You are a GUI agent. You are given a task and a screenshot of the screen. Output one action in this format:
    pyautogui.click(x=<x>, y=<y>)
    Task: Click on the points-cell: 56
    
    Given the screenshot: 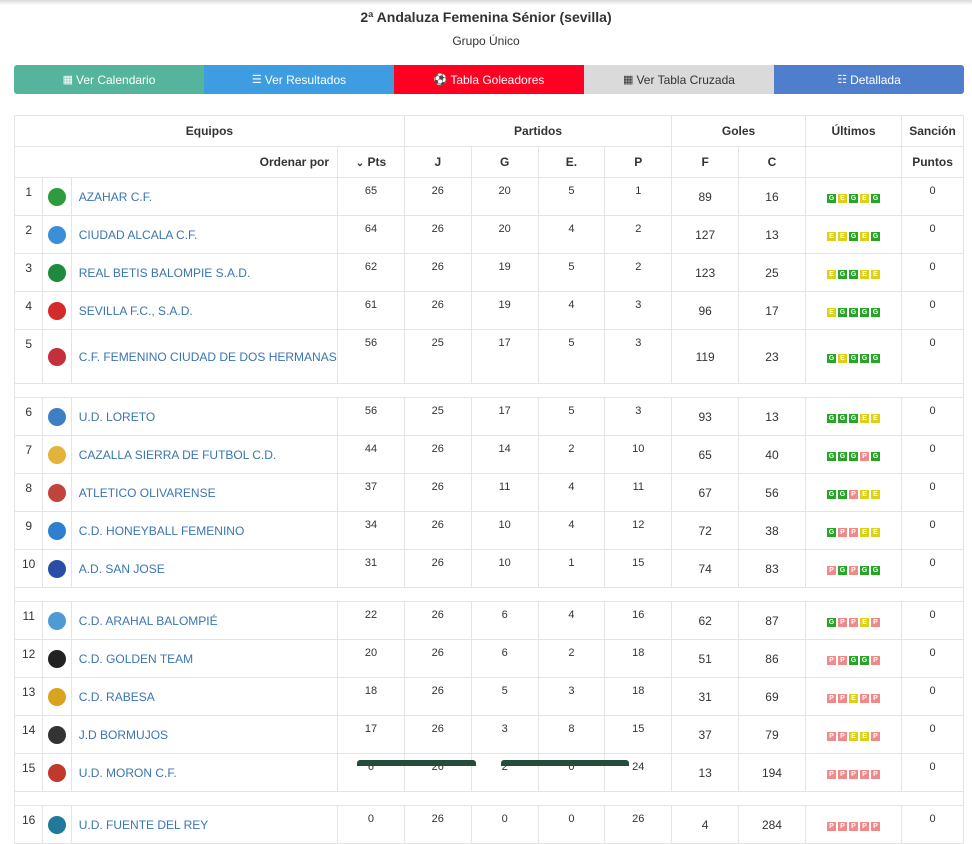 What is the action you would take?
    pyautogui.click(x=371, y=356)
    